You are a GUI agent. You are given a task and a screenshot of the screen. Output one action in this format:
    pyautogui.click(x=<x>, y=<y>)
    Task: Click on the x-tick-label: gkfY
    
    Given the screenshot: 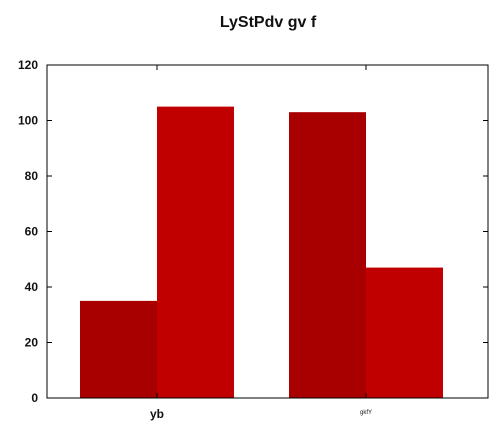 What is the action you would take?
    pyautogui.click(x=366, y=413)
    